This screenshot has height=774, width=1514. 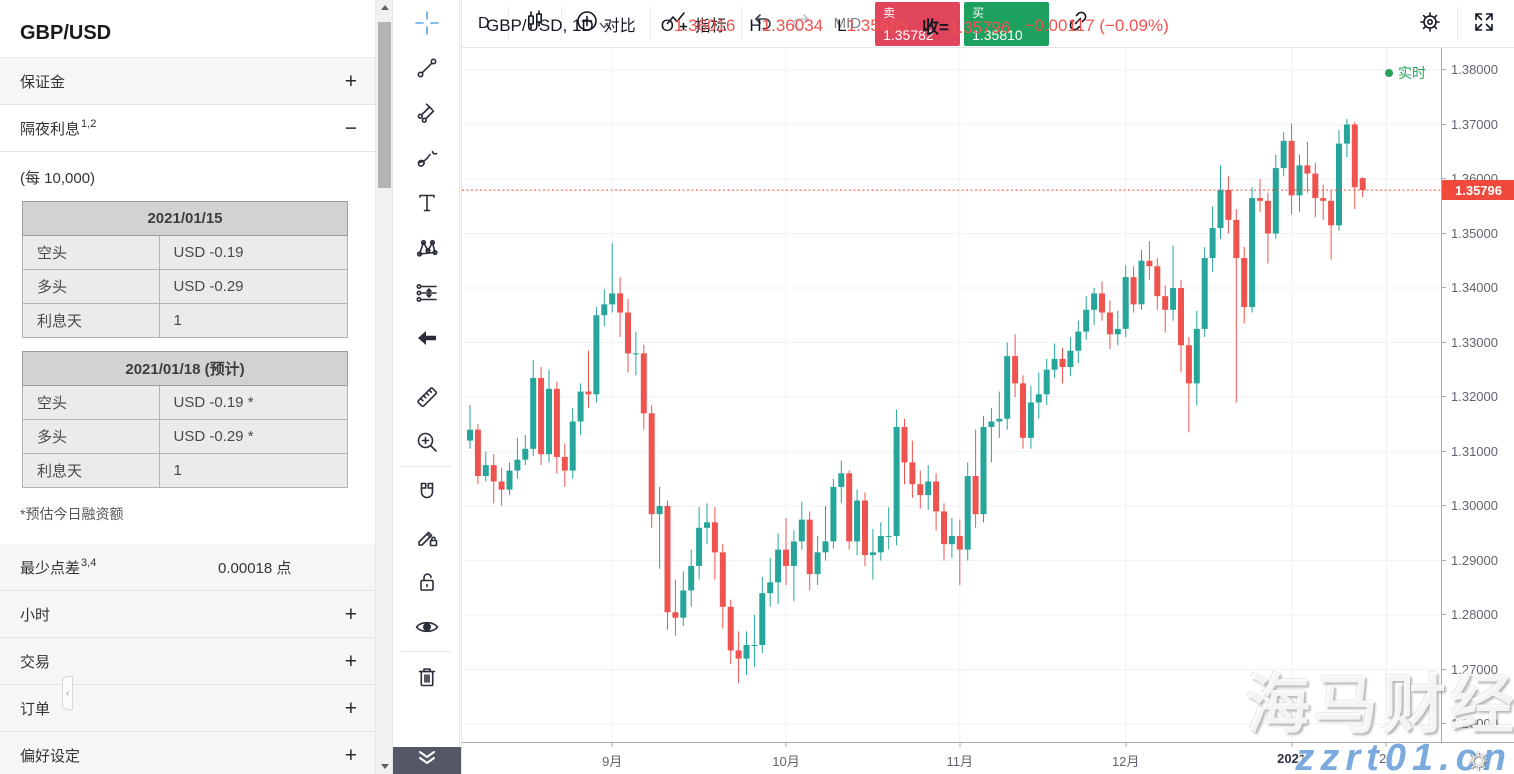 I want to click on time-tick-label: 2021, so click(x=1292, y=758).